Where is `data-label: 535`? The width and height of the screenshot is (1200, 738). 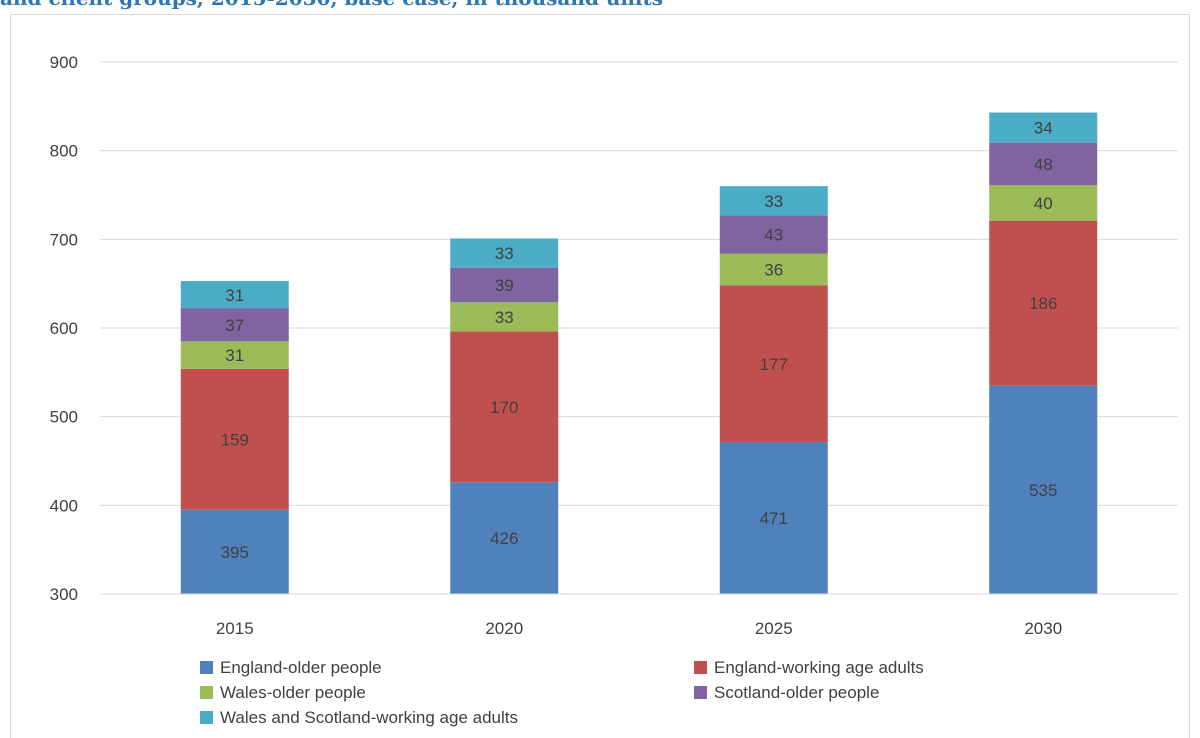 data-label: 535 is located at coordinates (1043, 490).